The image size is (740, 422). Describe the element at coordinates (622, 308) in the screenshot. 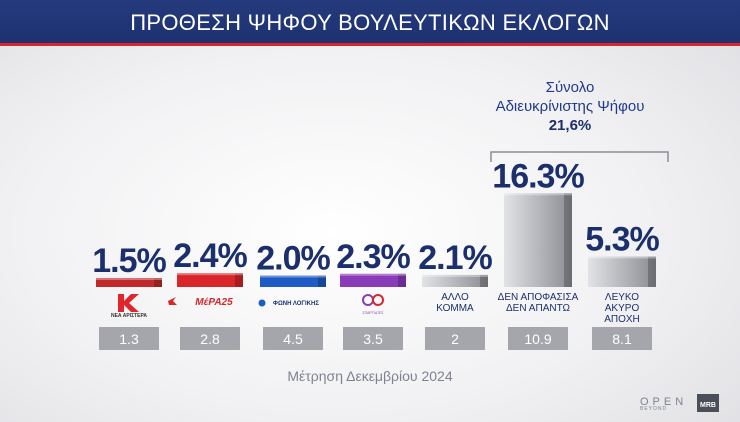

I see `category-label: ΑΚΥΡΟ` at that location.